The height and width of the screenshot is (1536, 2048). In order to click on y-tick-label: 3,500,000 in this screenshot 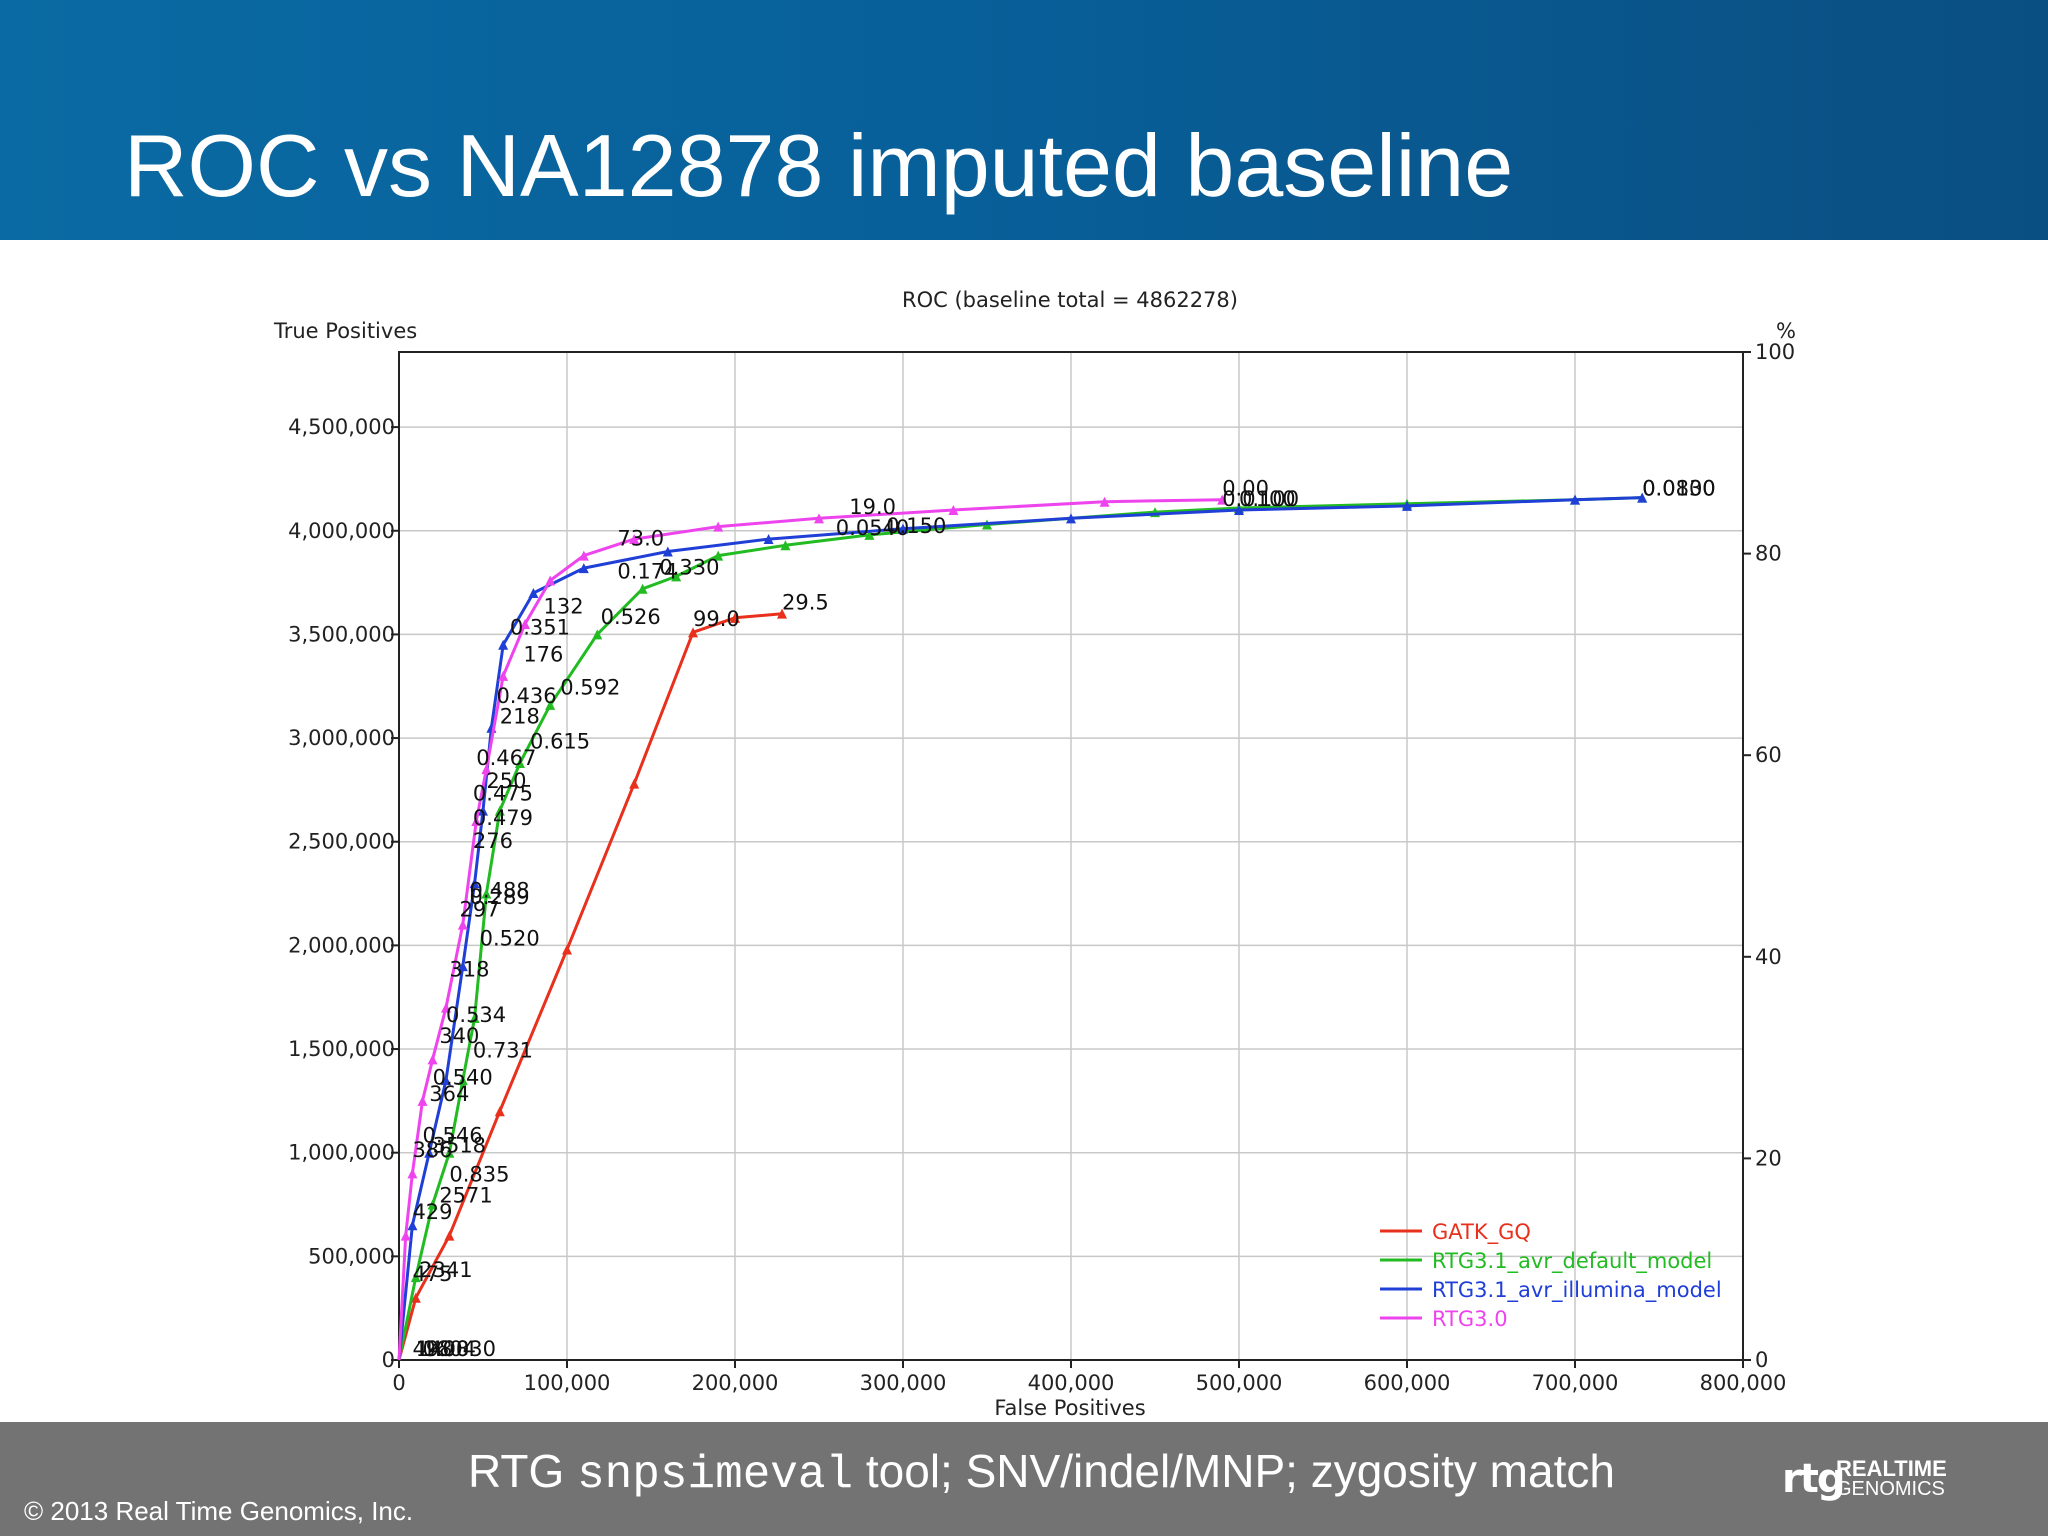, I will do `click(341, 634)`.